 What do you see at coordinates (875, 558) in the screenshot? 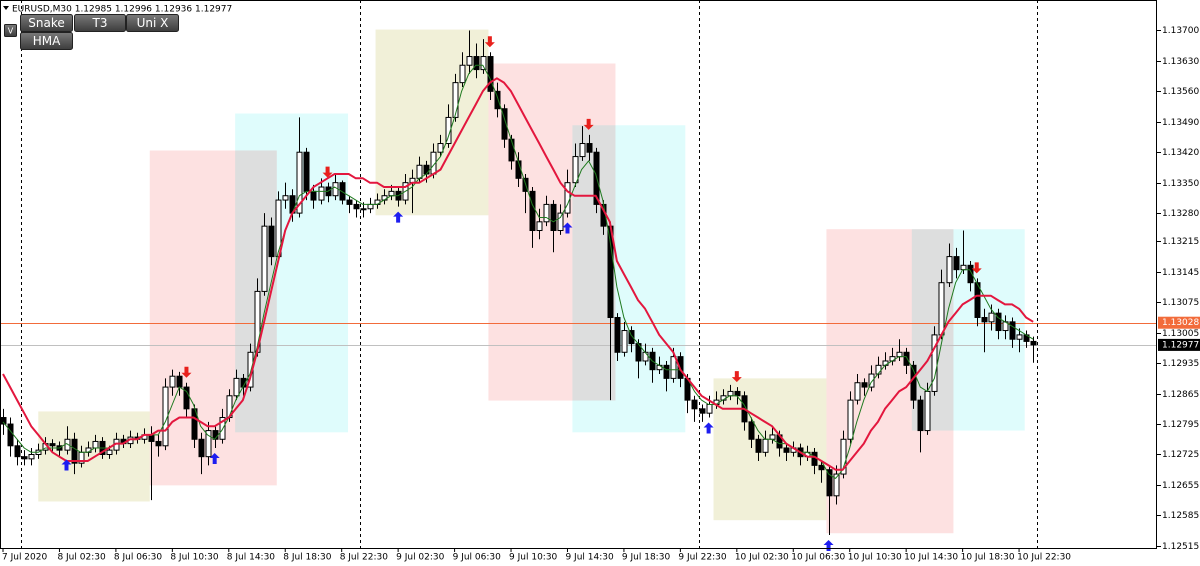
I see `x-tick-label: 10 Jul 10:30` at bounding box center [875, 558].